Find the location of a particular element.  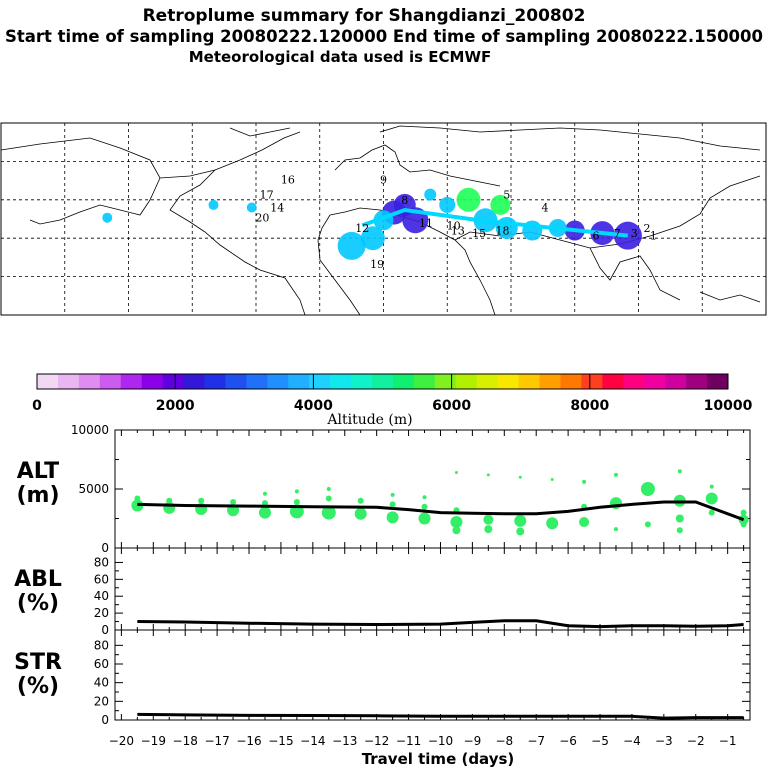

x-tick-label: −20 is located at coordinates (121, 741).